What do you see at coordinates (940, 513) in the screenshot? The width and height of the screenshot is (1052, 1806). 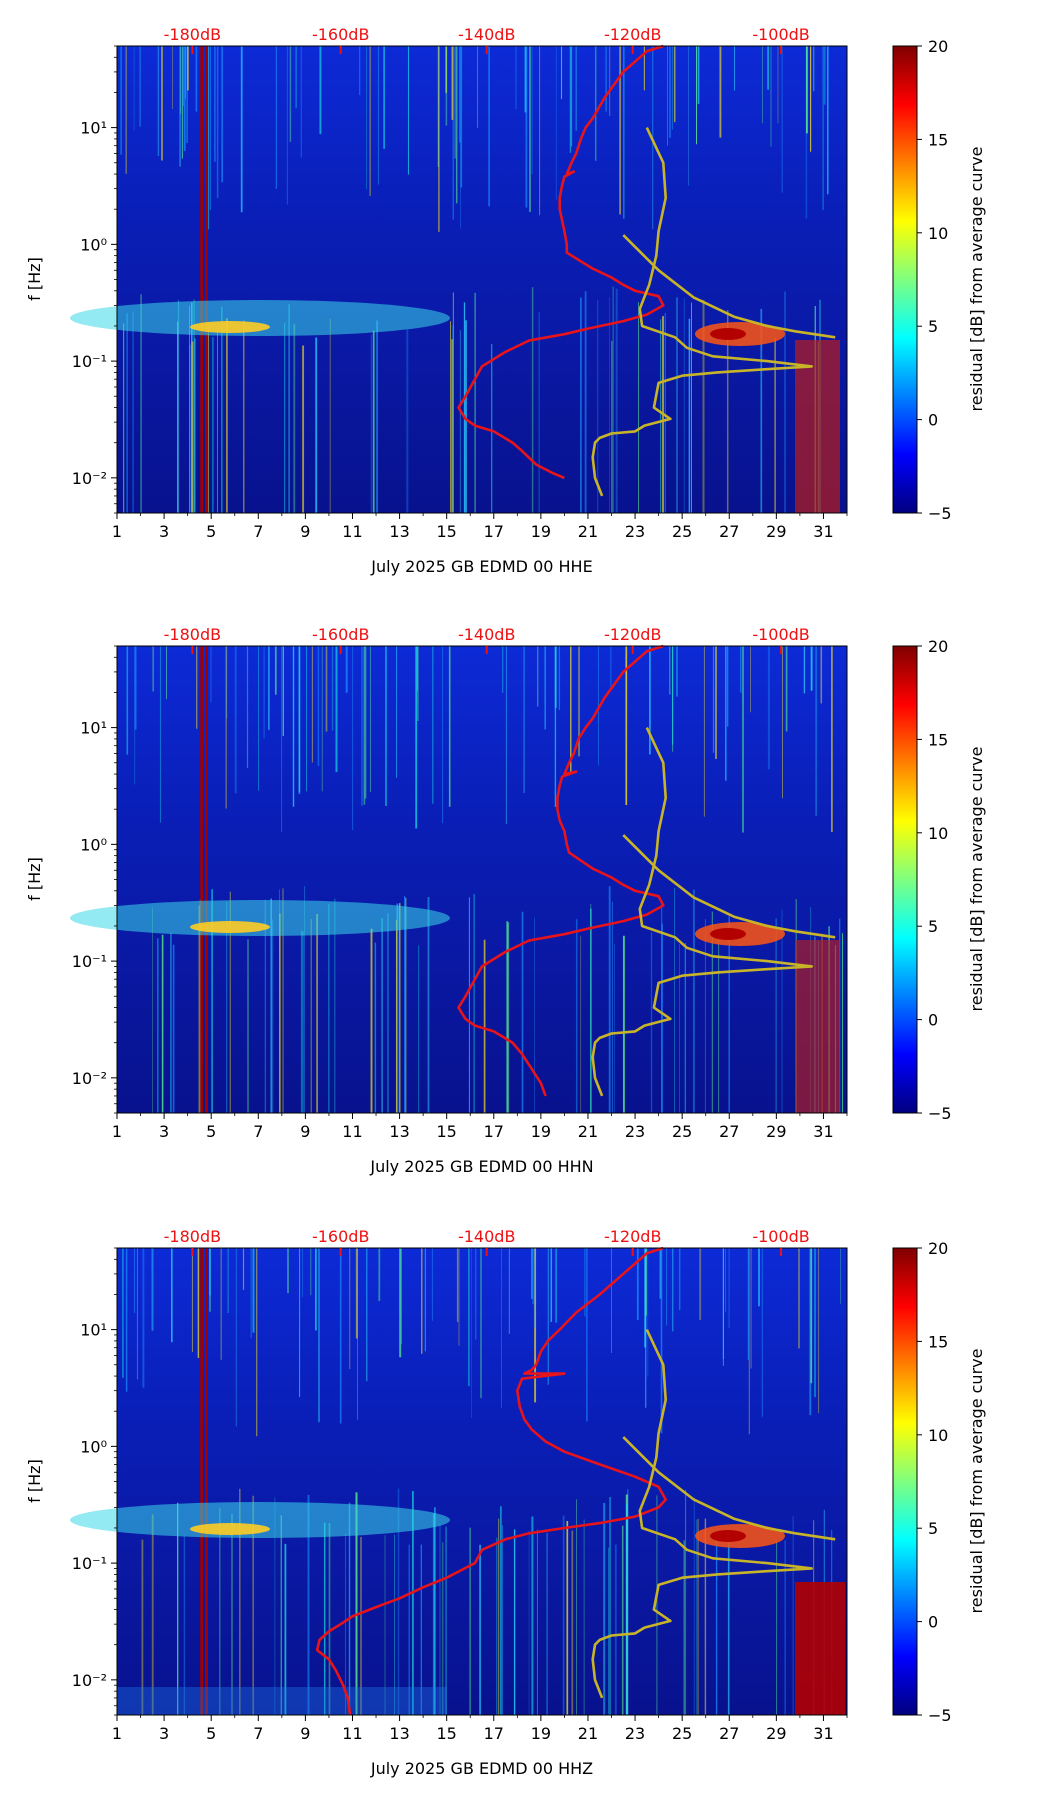 I see `colorbar-tick-label: −5` at bounding box center [940, 513].